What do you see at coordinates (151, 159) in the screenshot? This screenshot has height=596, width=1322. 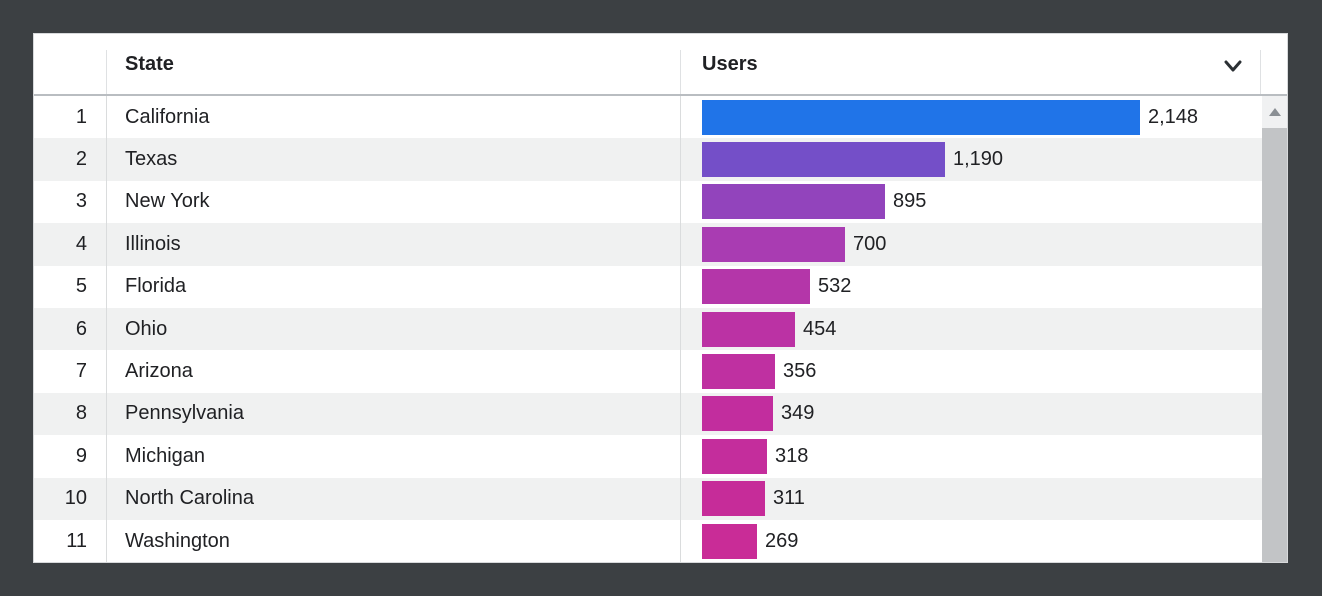 I see `row-state: Texas` at bounding box center [151, 159].